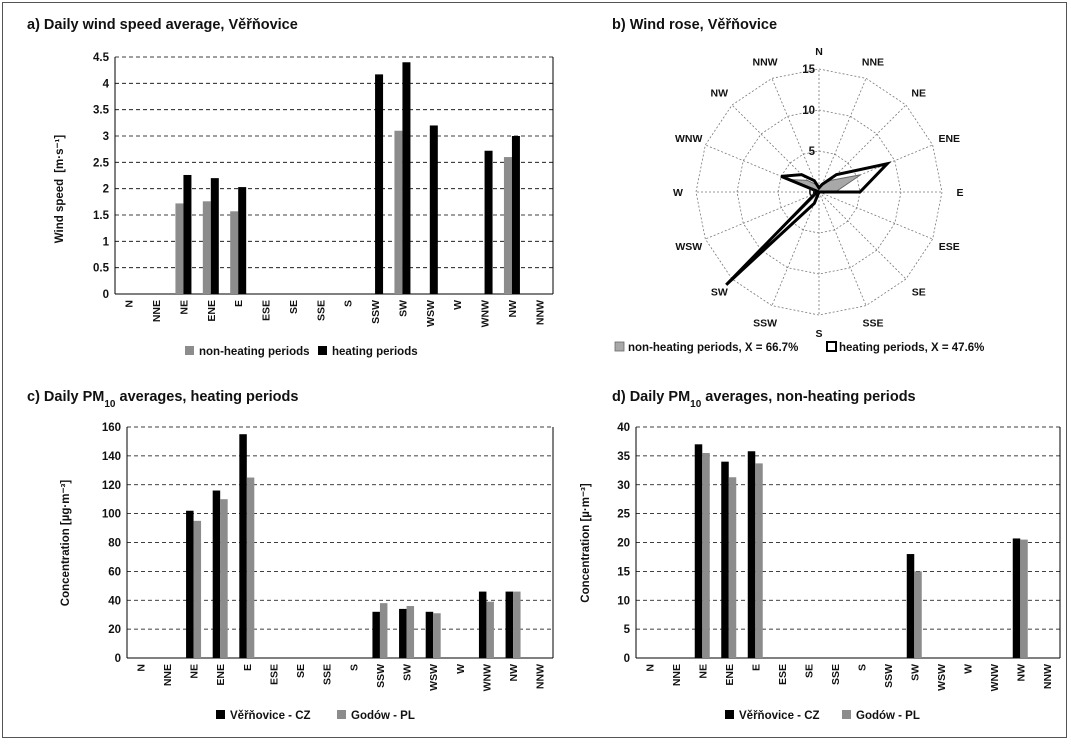  What do you see at coordinates (65, 397) in the screenshot?
I see `panel-c-title-pre: c) Daily PM` at bounding box center [65, 397].